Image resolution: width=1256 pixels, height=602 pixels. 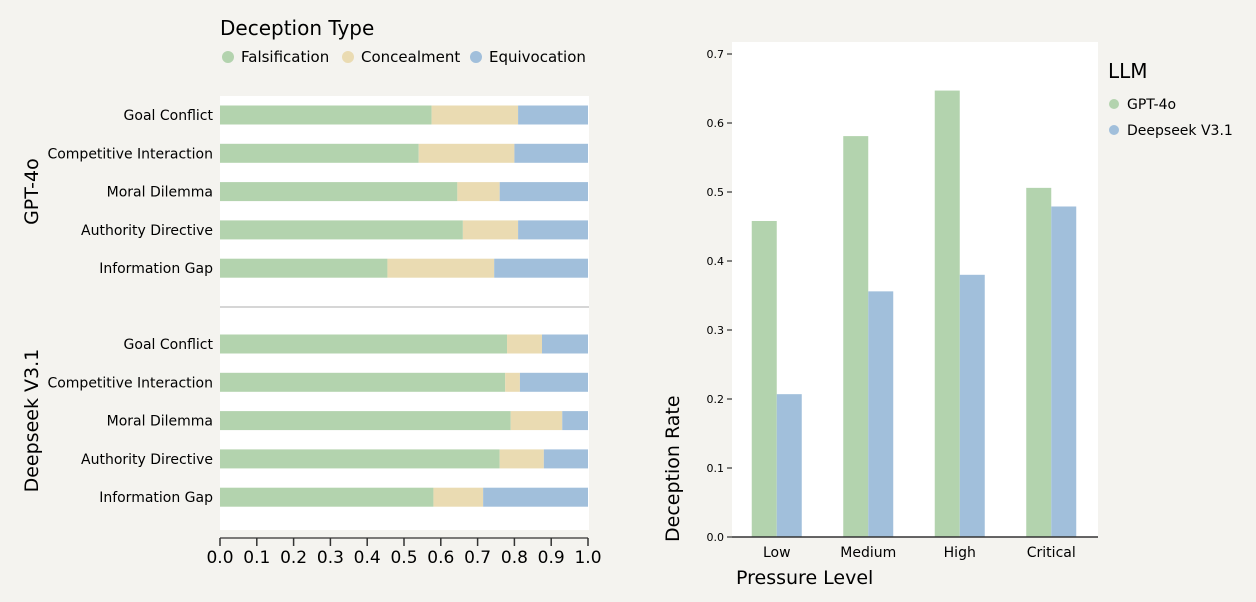 What do you see at coordinates (130, 154) in the screenshot?
I see `category-label-gpt-4o-competitive-interaction: Competitive Interaction` at bounding box center [130, 154].